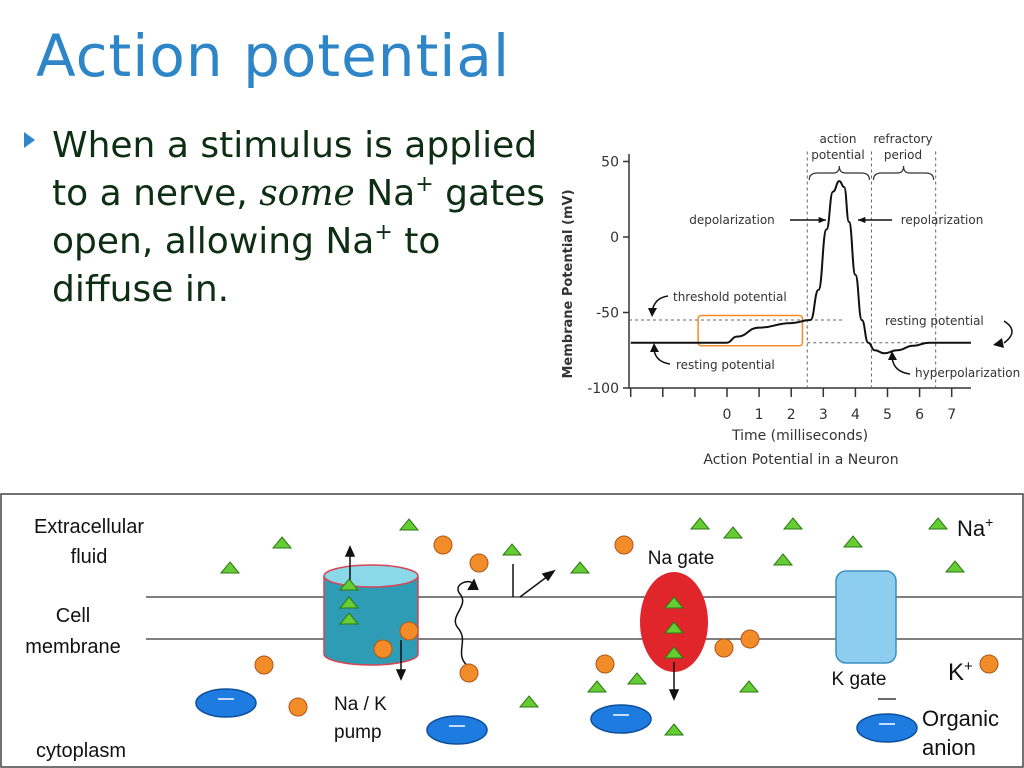 Image resolution: width=1024 pixels, height=768 pixels. Describe the element at coordinates (568, 283) in the screenshot. I see `y-axis-label: Membrane Potential (mV)` at that location.